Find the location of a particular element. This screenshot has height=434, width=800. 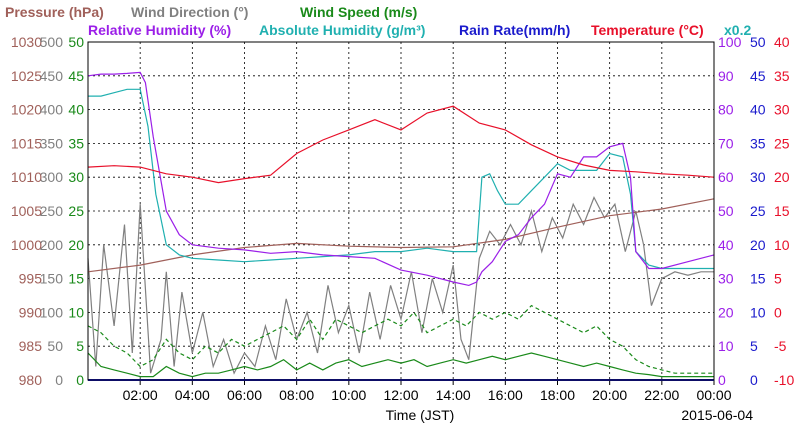

temperature-tick-label: 40 is located at coordinates (782, 42).